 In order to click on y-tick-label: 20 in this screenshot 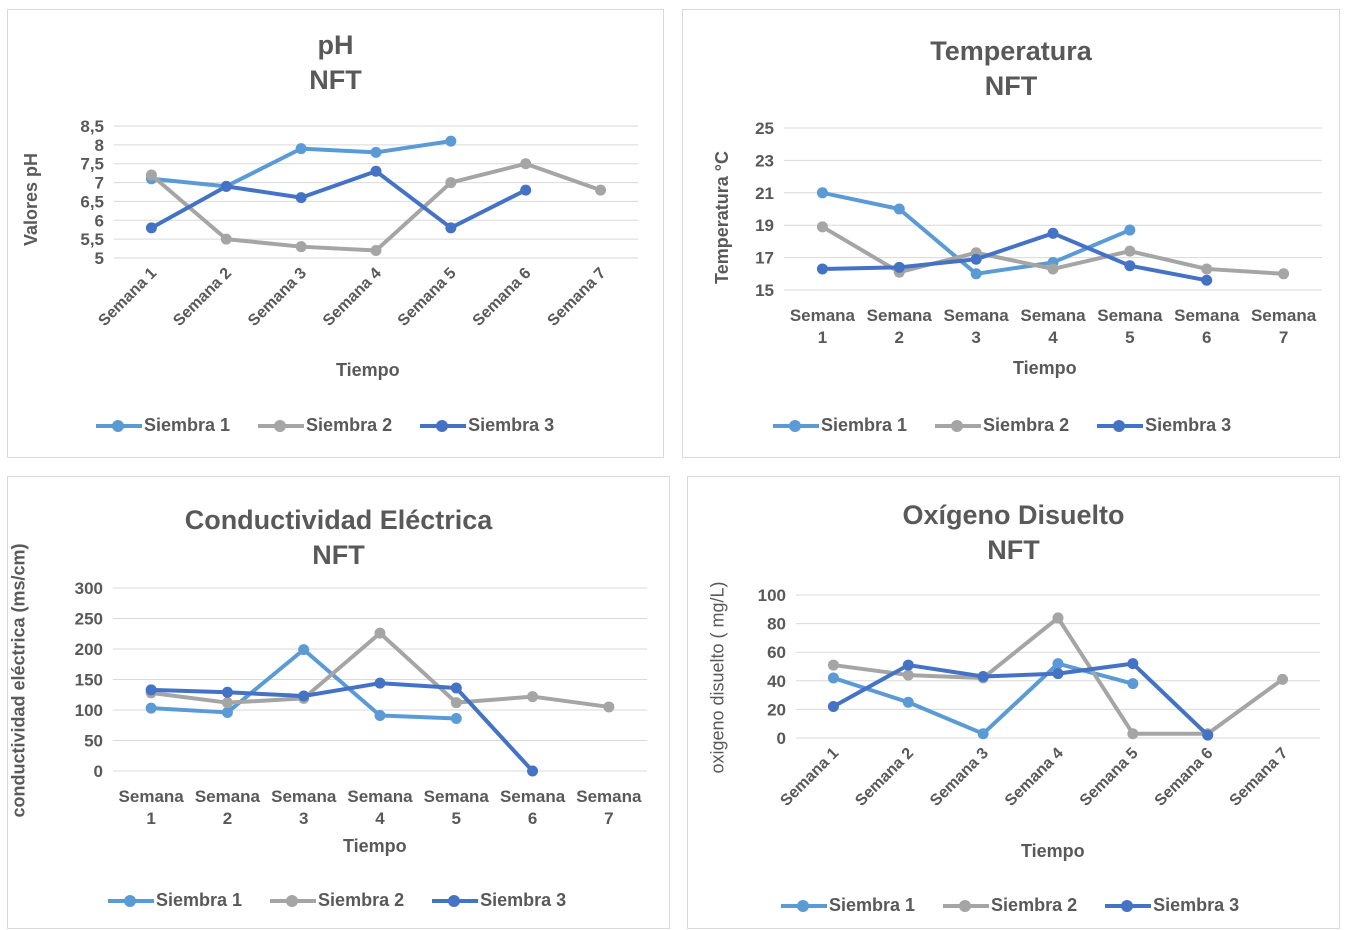, I will do `click(776, 709)`.